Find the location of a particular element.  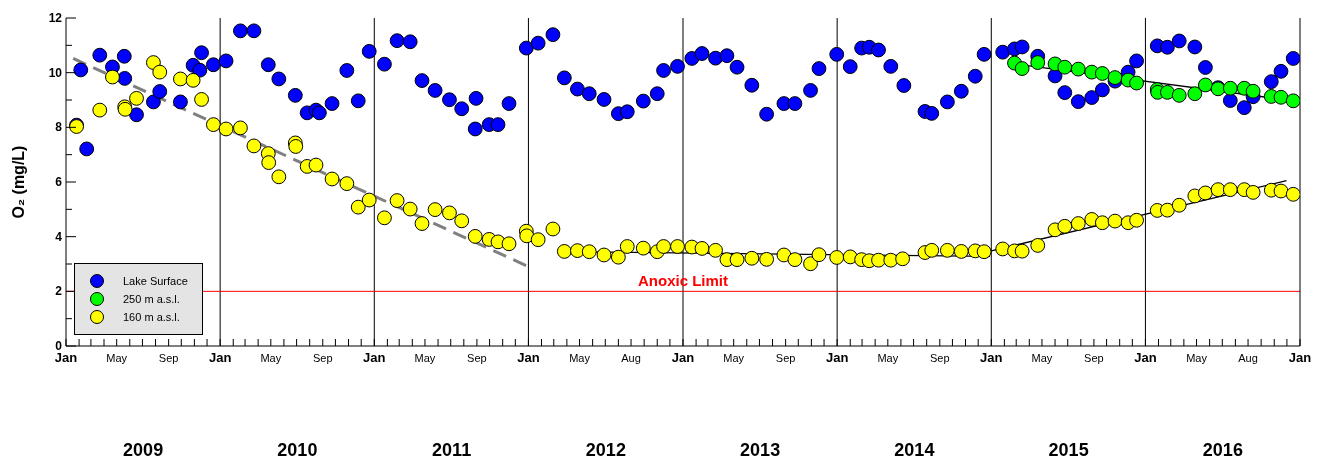

legend-label: 160 m a.s.l. is located at coordinates (151, 317).